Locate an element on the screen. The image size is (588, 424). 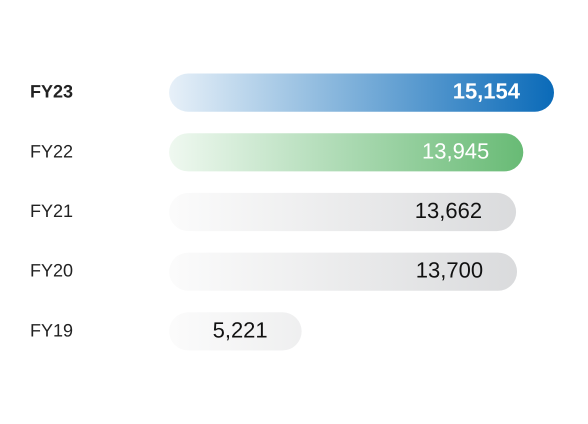
data-label: 5,221 is located at coordinates (240, 329).